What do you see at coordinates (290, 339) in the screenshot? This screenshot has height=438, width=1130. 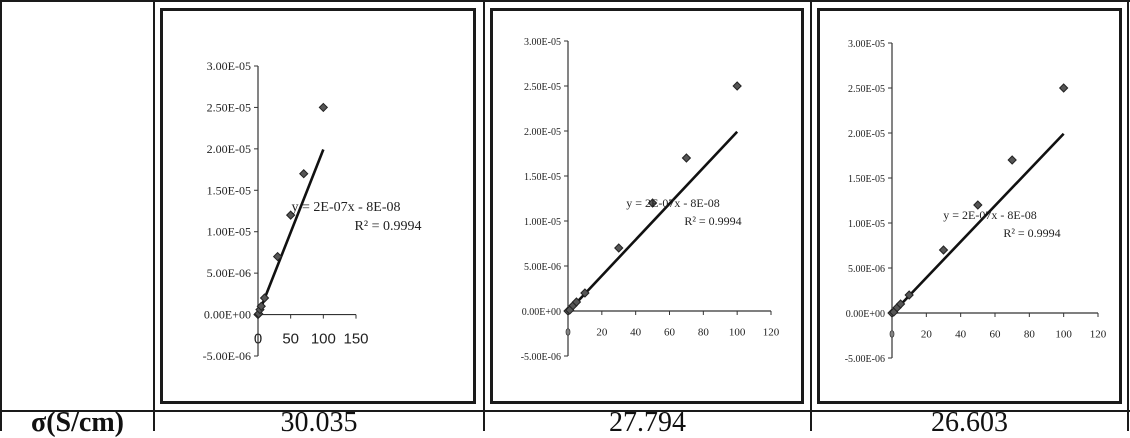 I see `x-tick-label: 50` at bounding box center [290, 339].